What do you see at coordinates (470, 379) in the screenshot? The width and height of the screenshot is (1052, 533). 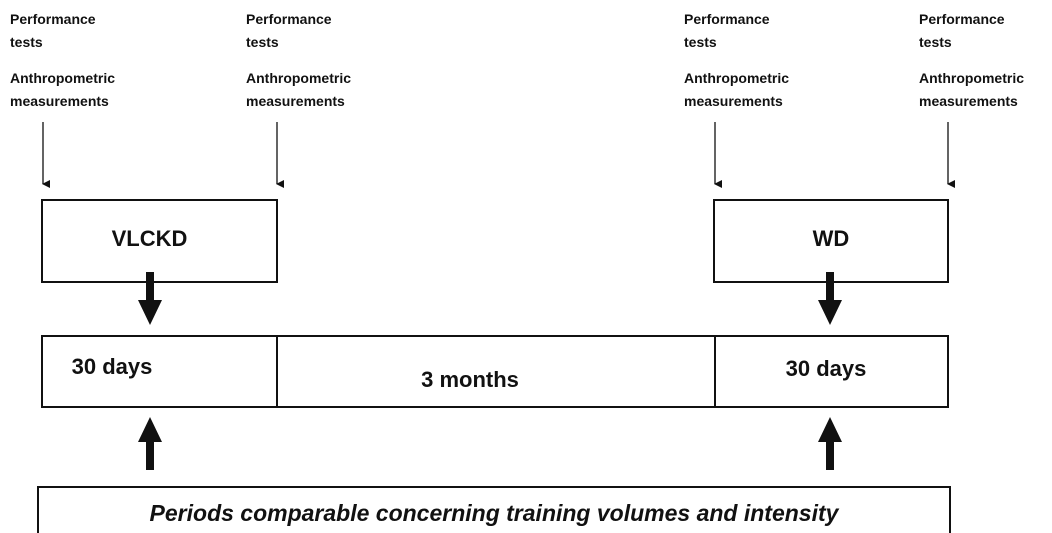 I see `timeline-label: 3 months` at bounding box center [470, 379].